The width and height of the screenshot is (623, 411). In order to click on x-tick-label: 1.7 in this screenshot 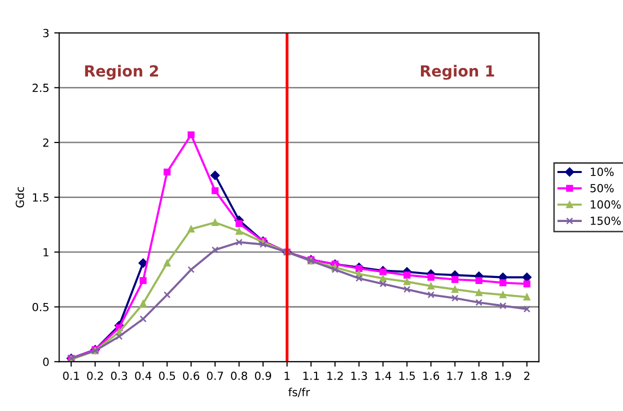, I will do `click(455, 376)`.